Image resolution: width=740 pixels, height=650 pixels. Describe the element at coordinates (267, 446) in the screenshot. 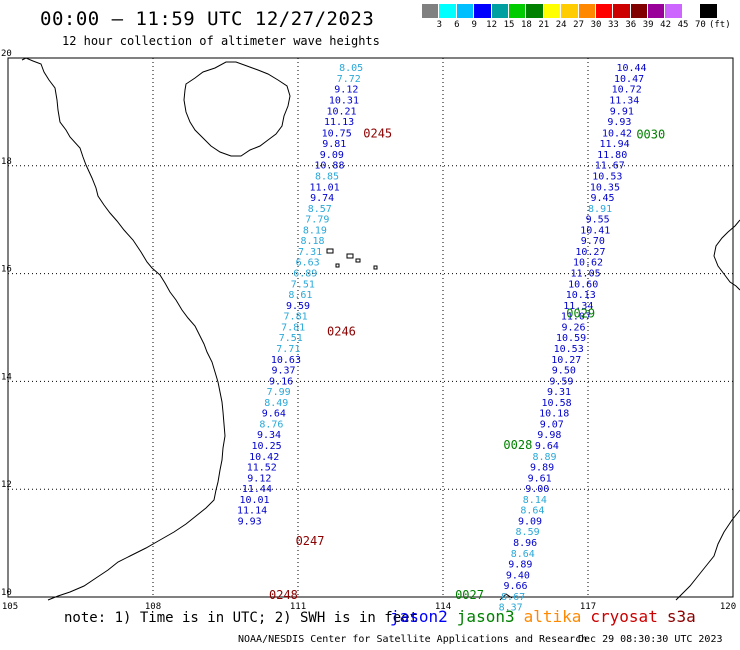

I see `swh-value: 10.25` at that location.